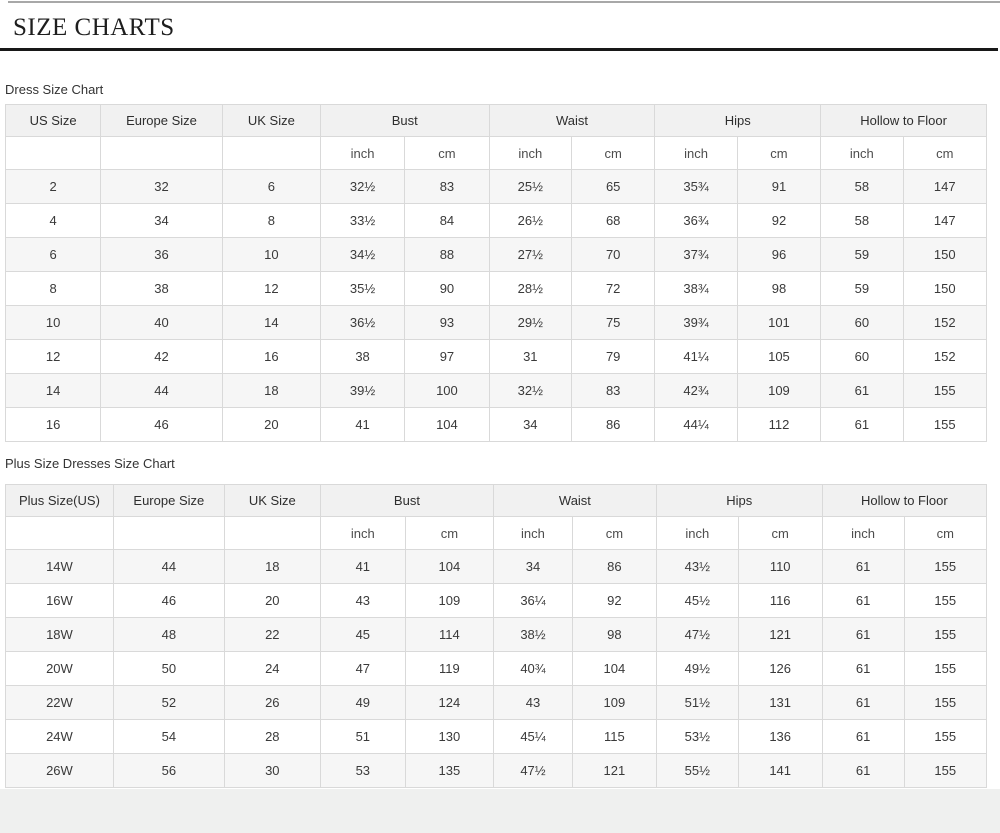  I want to click on column-group-header: Hips, so click(738, 120).